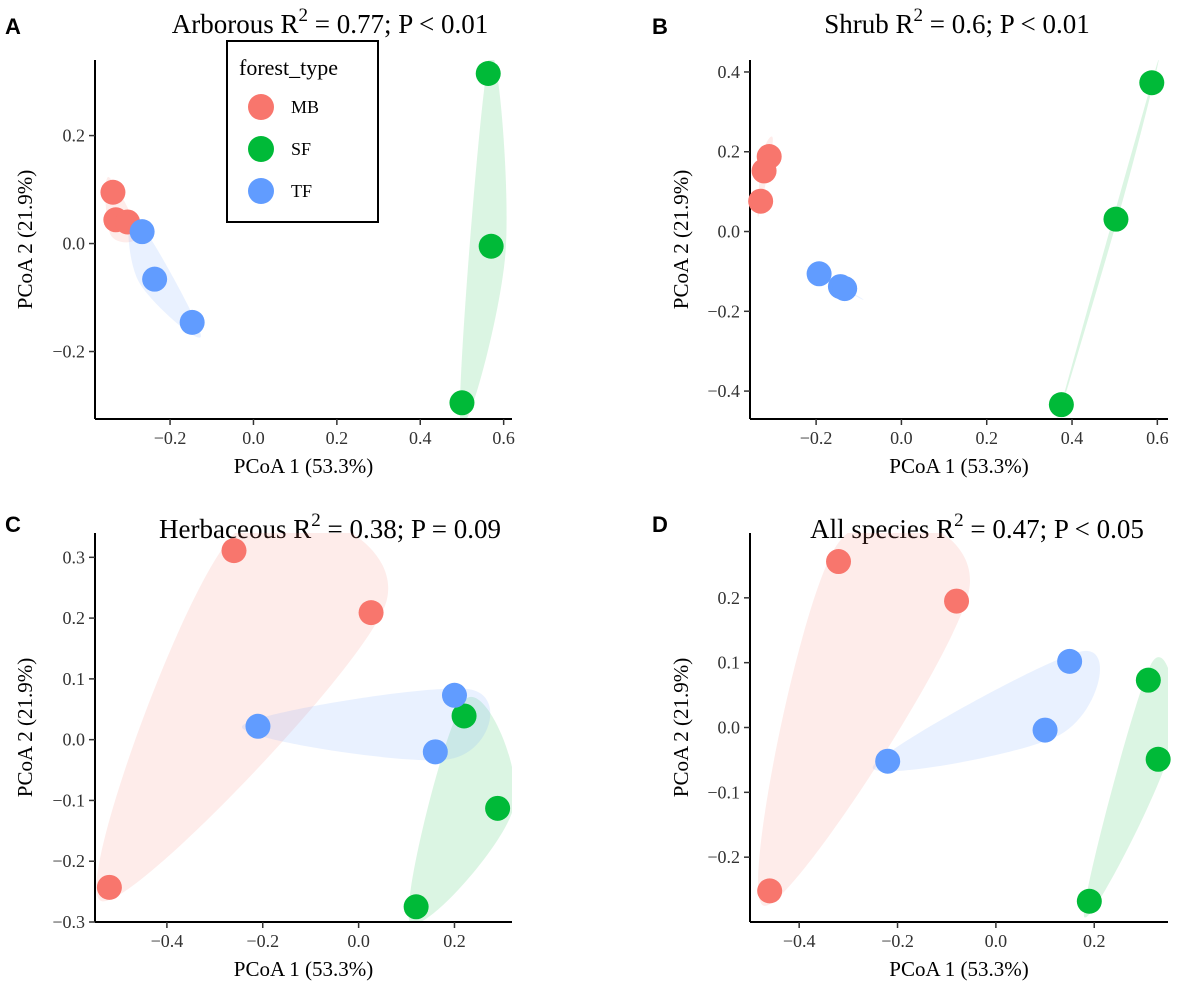 The width and height of the screenshot is (1200, 989). Describe the element at coordinates (660, 524) in the screenshot. I see `panel-letter: D` at that location.